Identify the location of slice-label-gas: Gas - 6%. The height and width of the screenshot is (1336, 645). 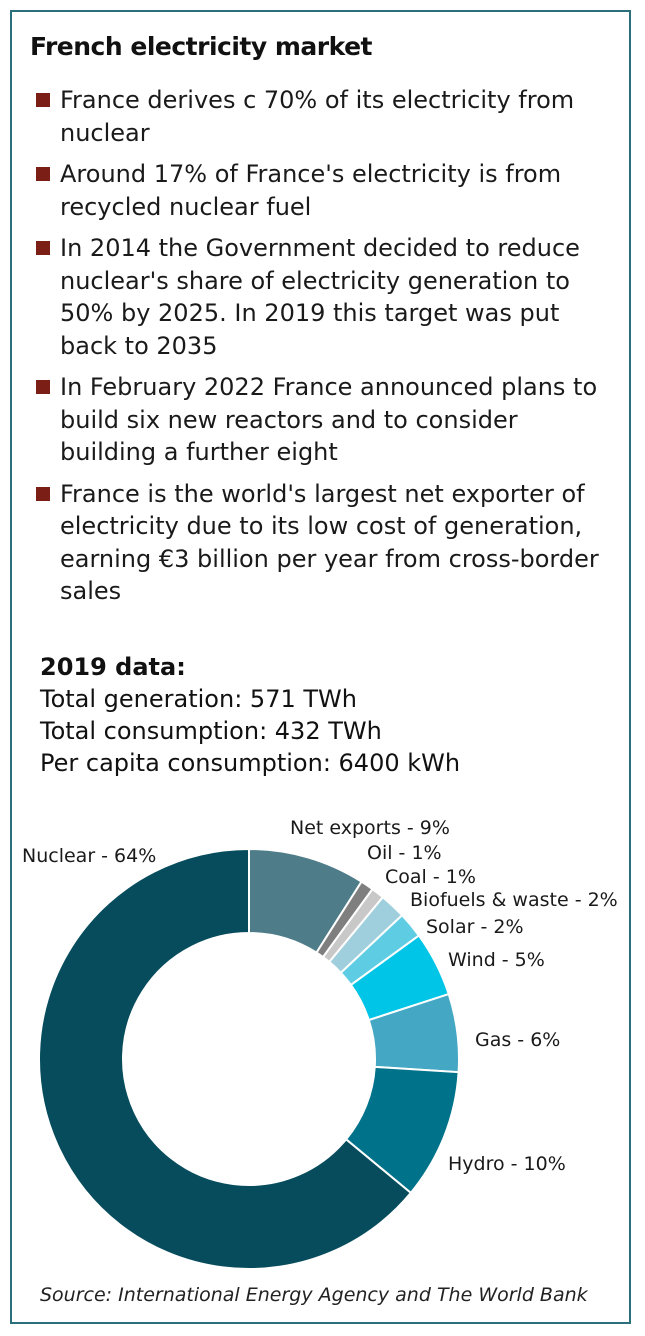
(517, 1040).